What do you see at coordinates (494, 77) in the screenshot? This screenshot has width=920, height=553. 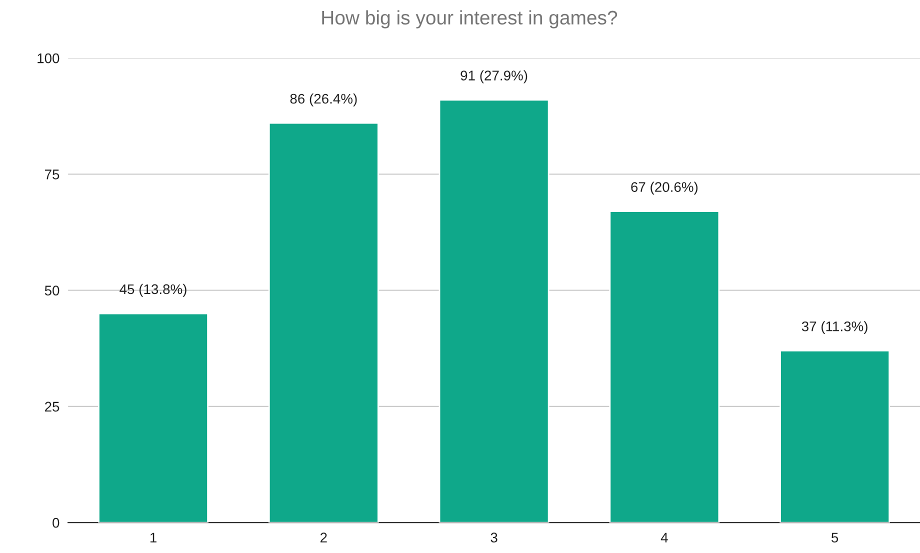 I see `data-label: 91 (27.9%)` at bounding box center [494, 77].